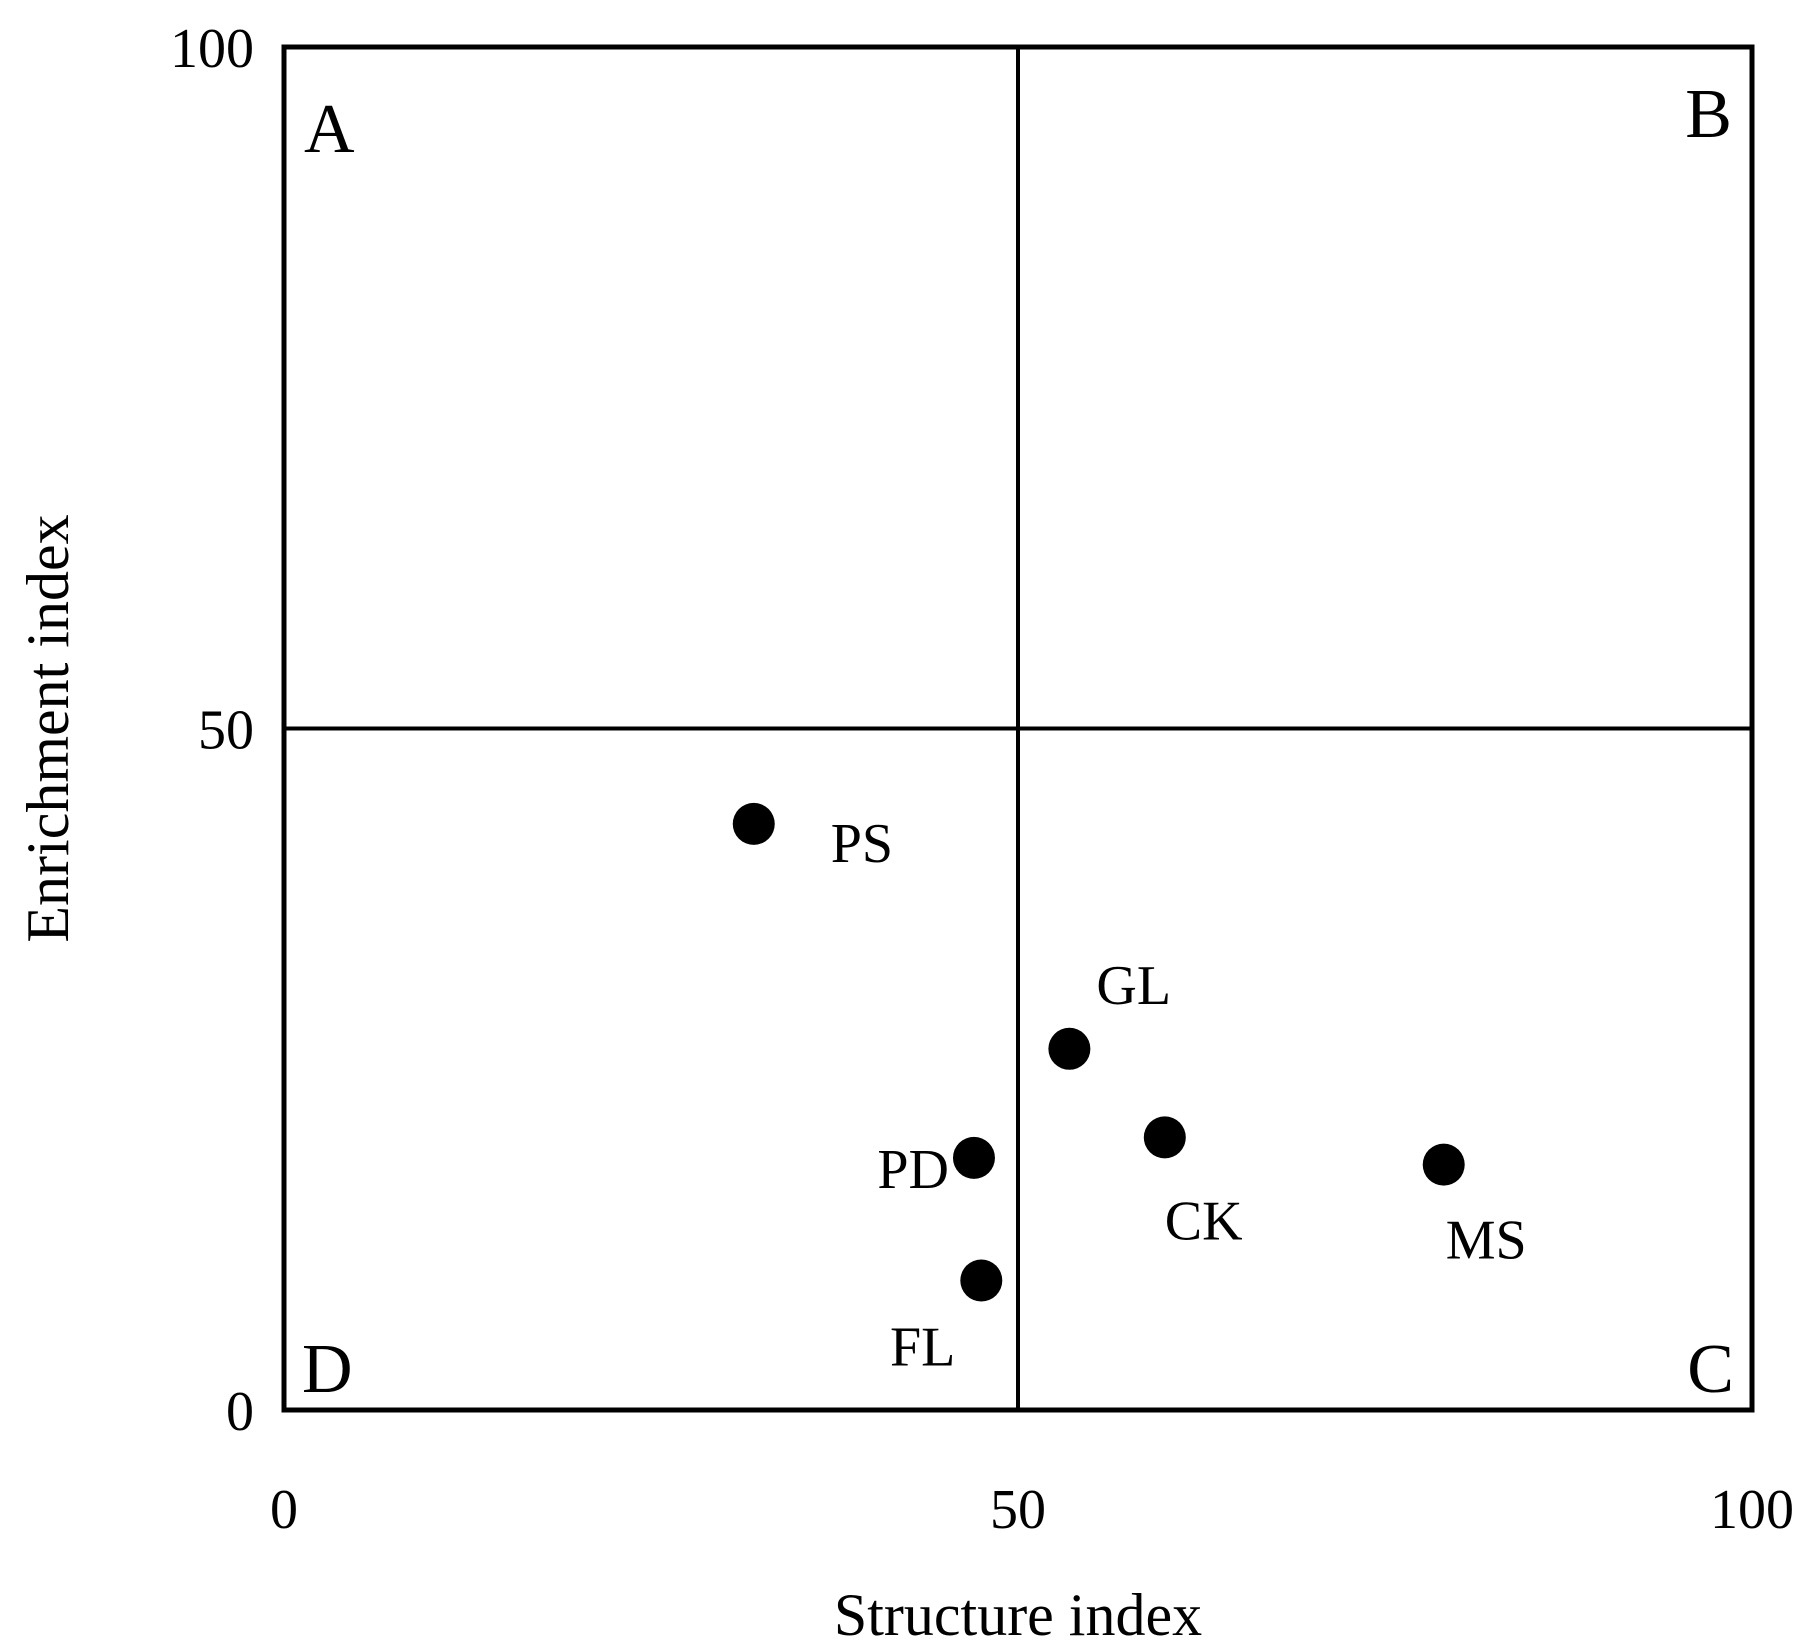  I want to click on quadrant-label-d: D, so click(327, 1369).